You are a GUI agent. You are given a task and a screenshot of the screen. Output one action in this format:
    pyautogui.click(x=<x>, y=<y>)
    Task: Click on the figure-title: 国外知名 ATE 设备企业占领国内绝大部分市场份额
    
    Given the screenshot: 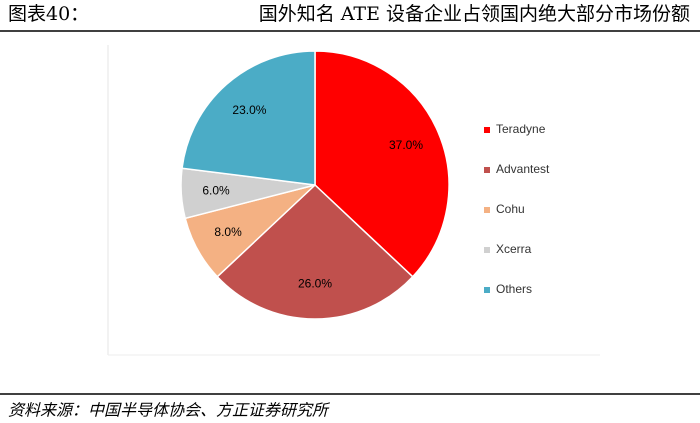 What is the action you would take?
    pyautogui.click(x=474, y=14)
    